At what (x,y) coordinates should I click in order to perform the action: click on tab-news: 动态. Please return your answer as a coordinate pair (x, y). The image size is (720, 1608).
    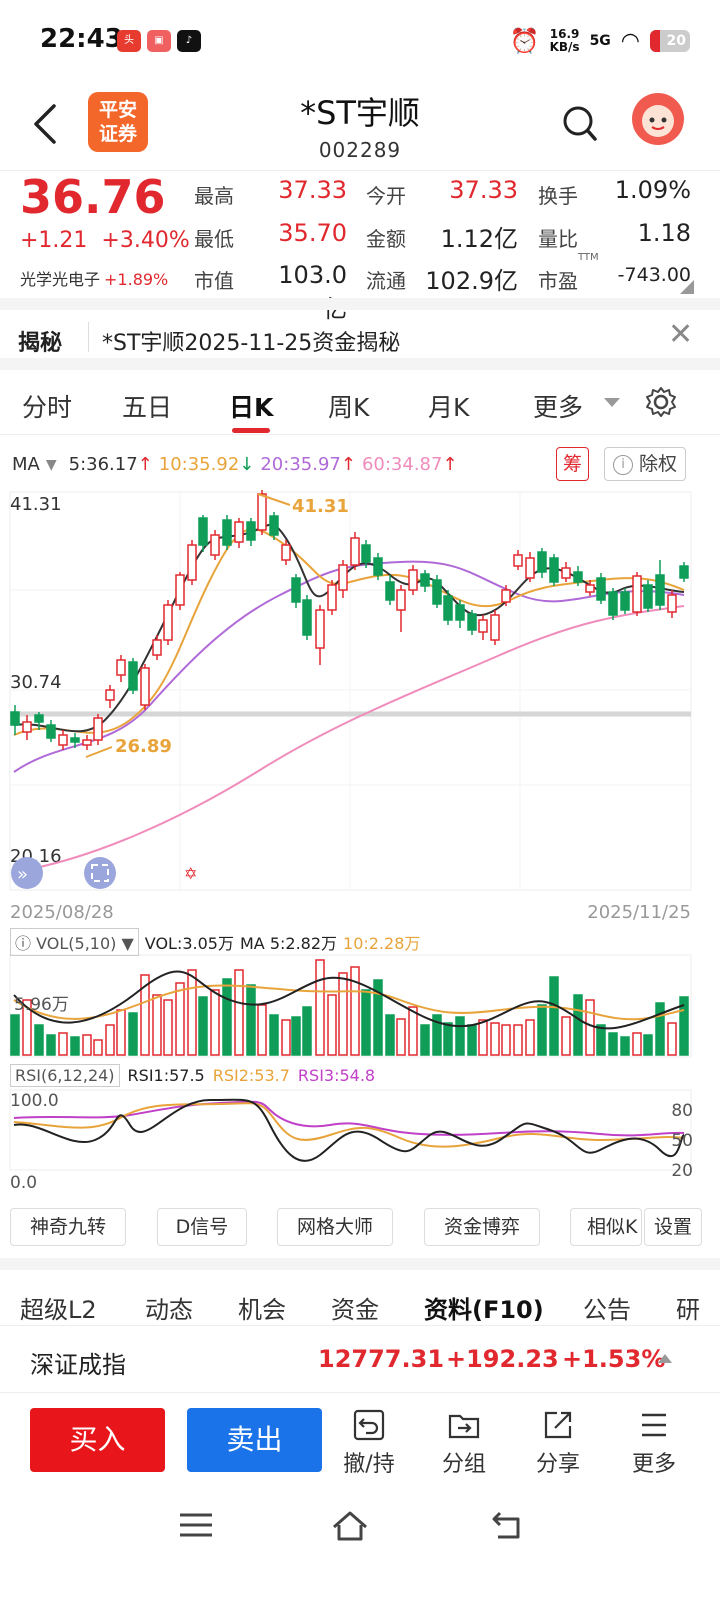
    Looking at the image, I should click on (169, 1310).